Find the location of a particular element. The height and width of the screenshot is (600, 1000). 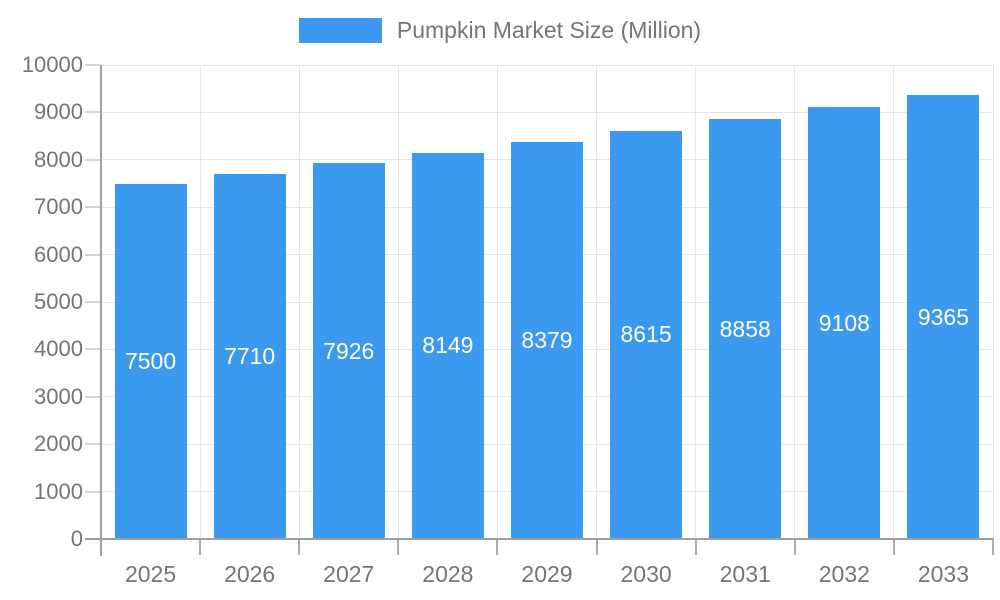

bar-2030-text: 8615 is located at coordinates (646, 334).